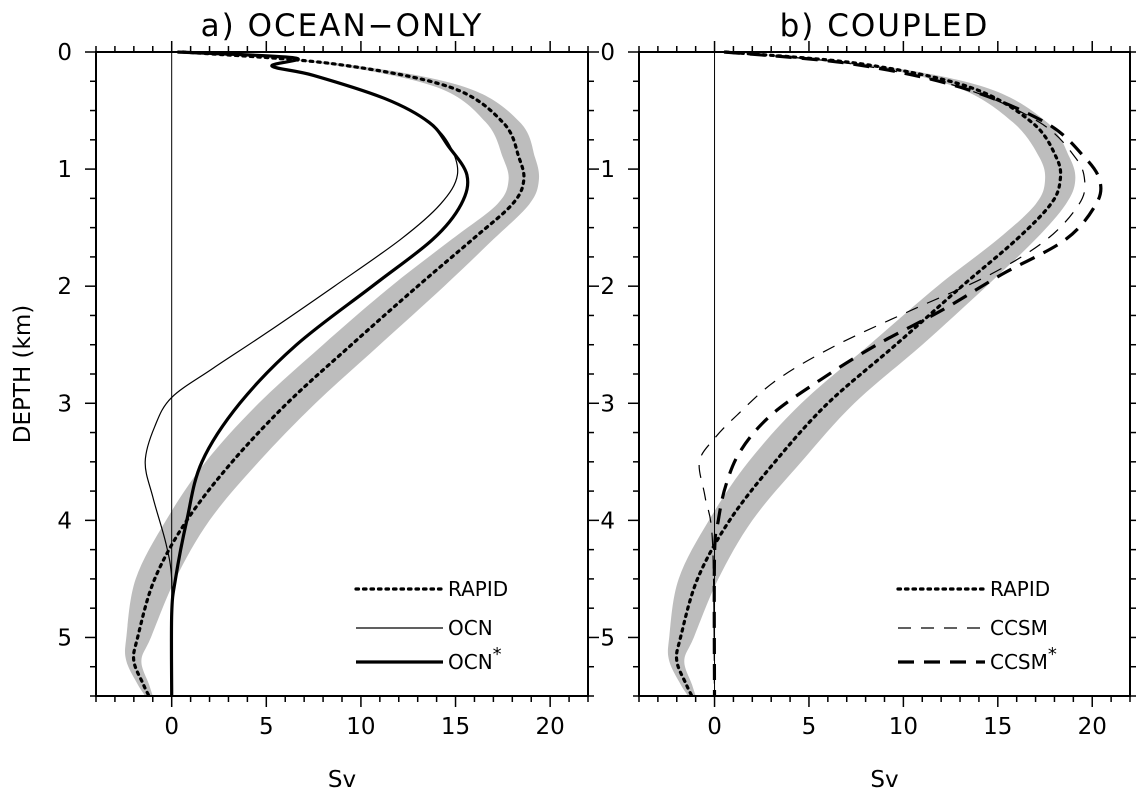  What do you see at coordinates (342, 26) in the screenshot?
I see `panel-title: a) OCEAN−ONLY` at bounding box center [342, 26].